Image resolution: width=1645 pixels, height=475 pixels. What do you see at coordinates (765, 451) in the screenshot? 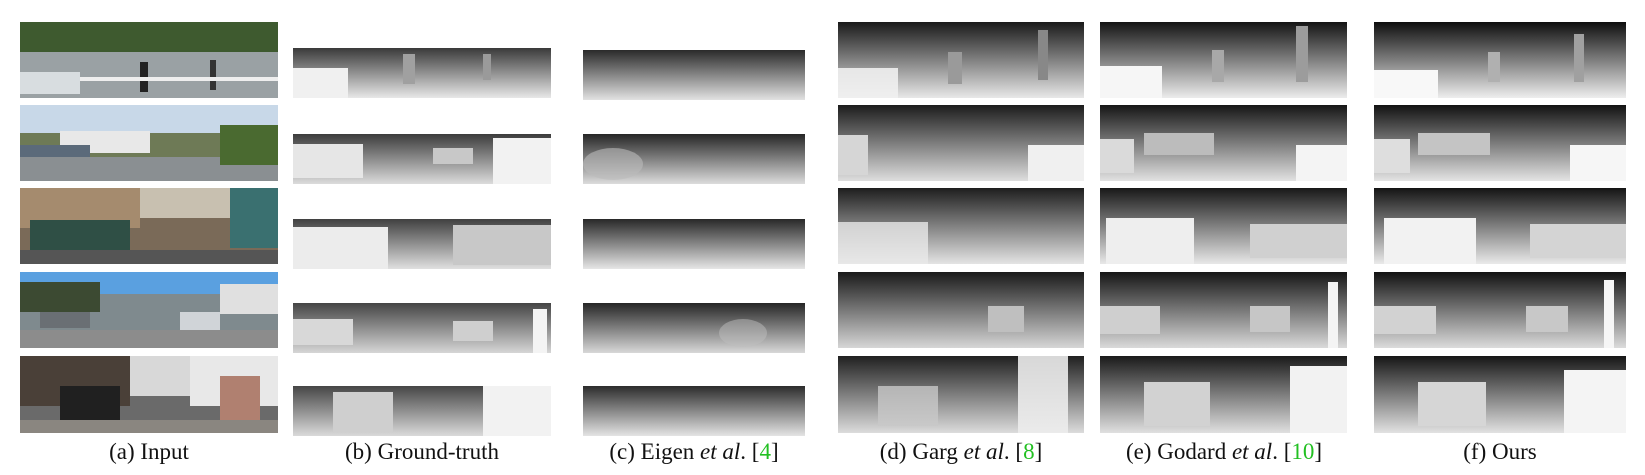
I see `caption-reference-link: 4` at bounding box center [765, 451].